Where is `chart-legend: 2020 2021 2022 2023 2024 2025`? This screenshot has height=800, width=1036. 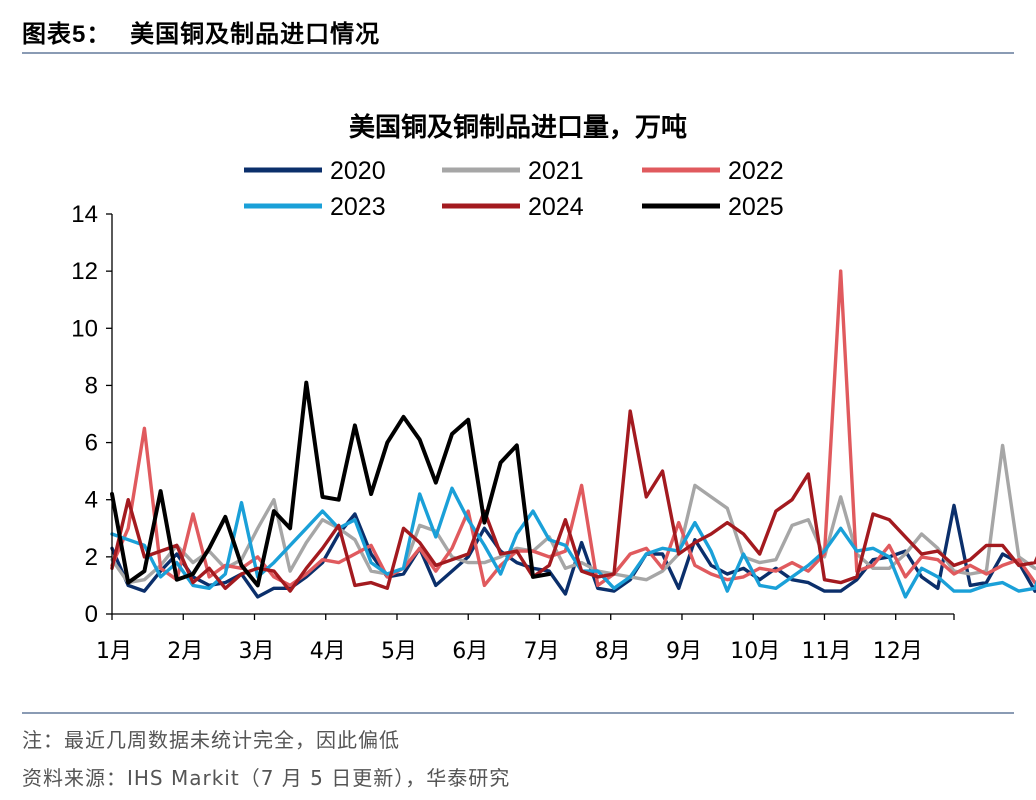 chart-legend: 2020 2021 2022 2023 2024 2025 is located at coordinates (514, 189).